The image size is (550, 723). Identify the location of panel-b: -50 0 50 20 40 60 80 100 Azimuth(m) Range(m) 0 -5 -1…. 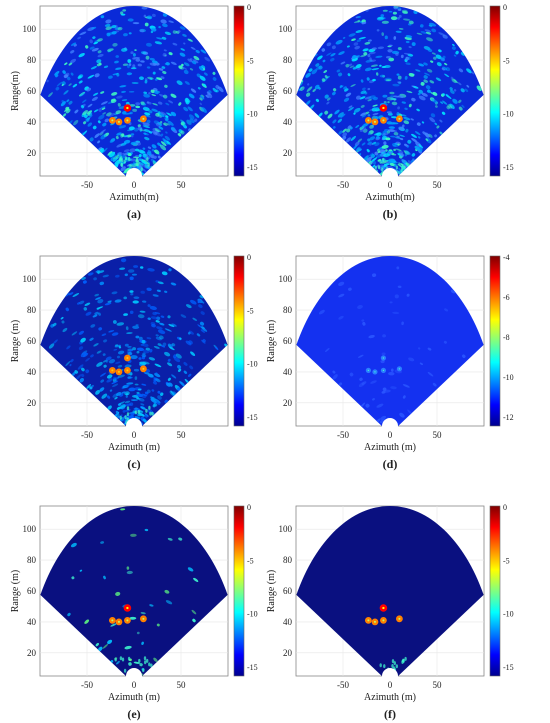
(390, 112).